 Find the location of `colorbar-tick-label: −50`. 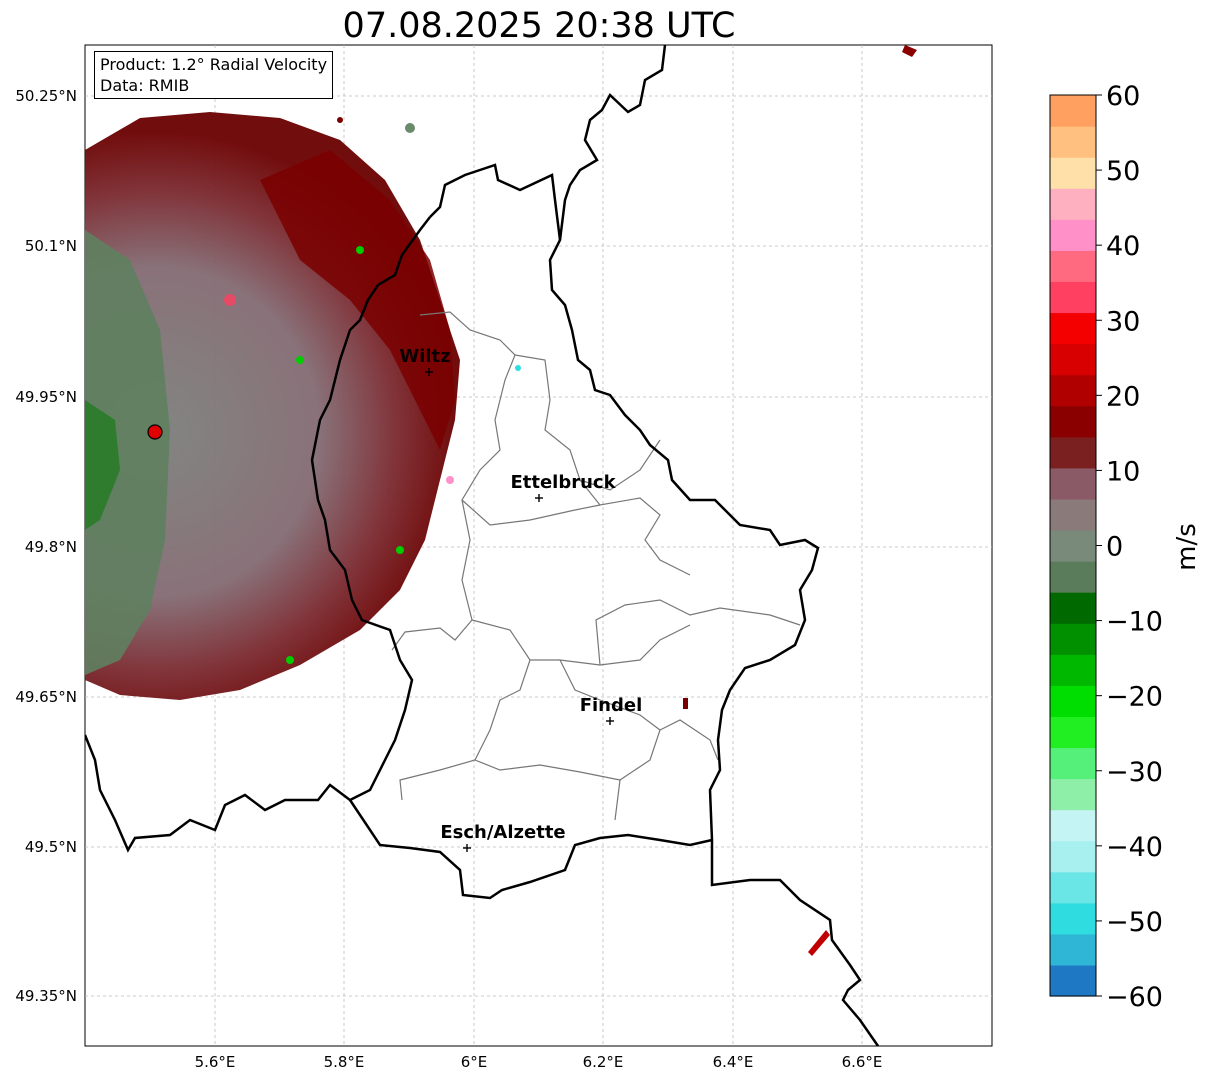

colorbar-tick-label: −50 is located at coordinates (1134, 922).